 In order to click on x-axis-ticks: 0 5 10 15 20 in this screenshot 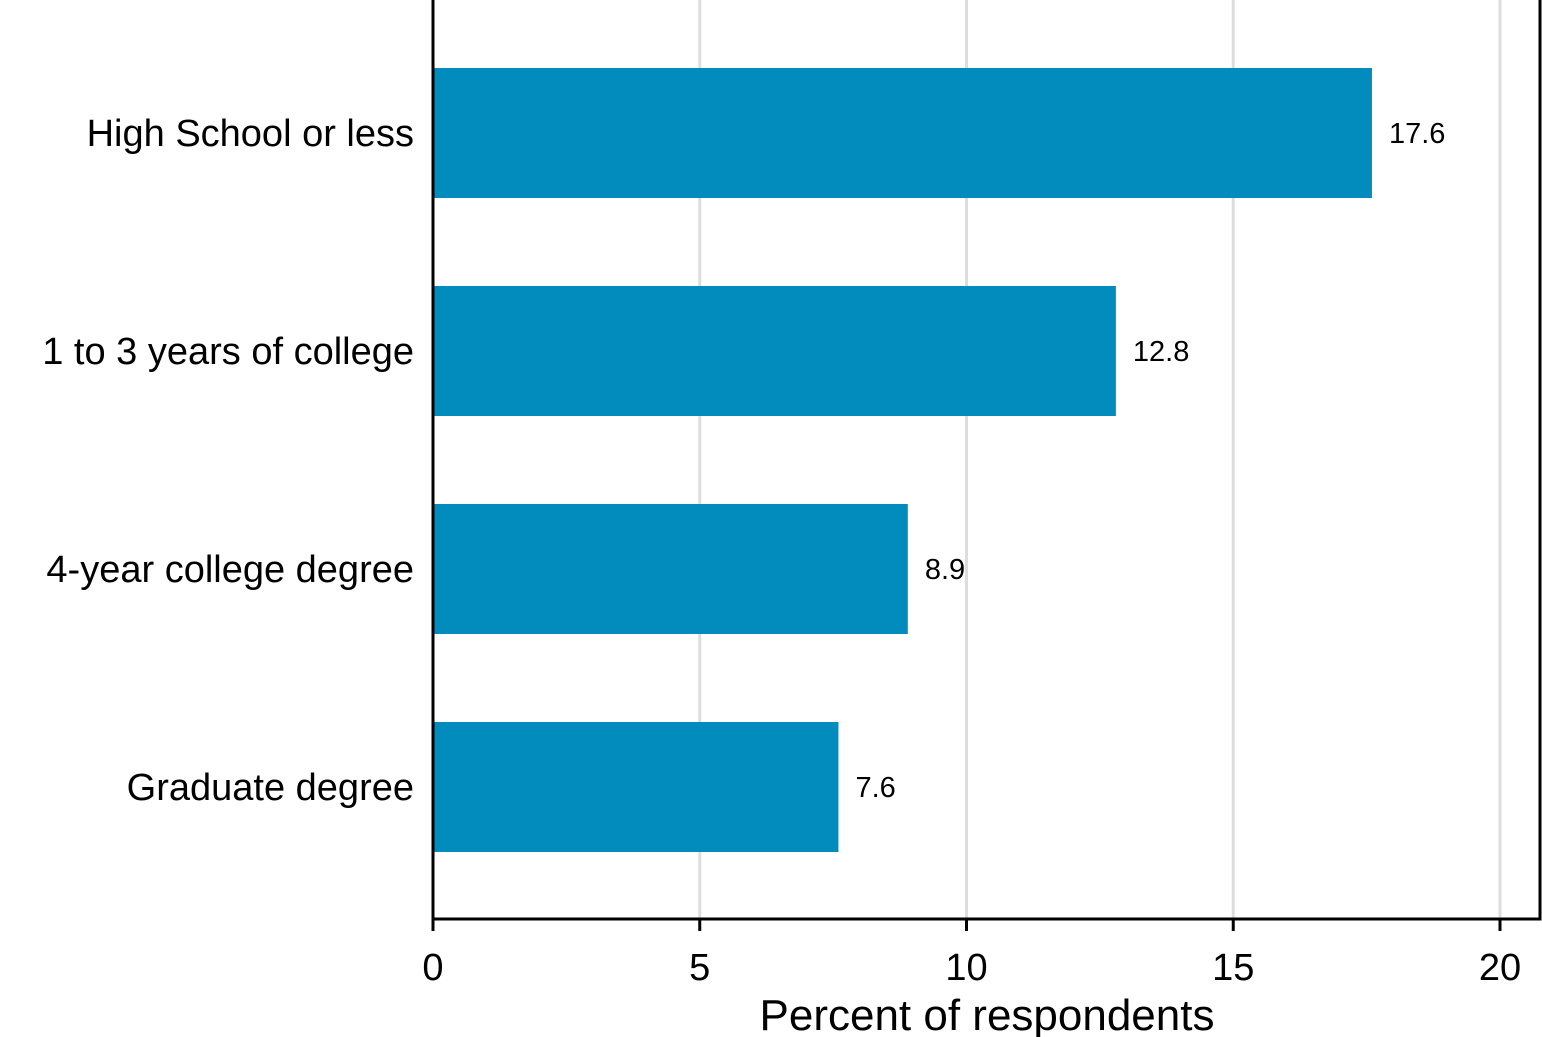, I will do `click(971, 954)`.